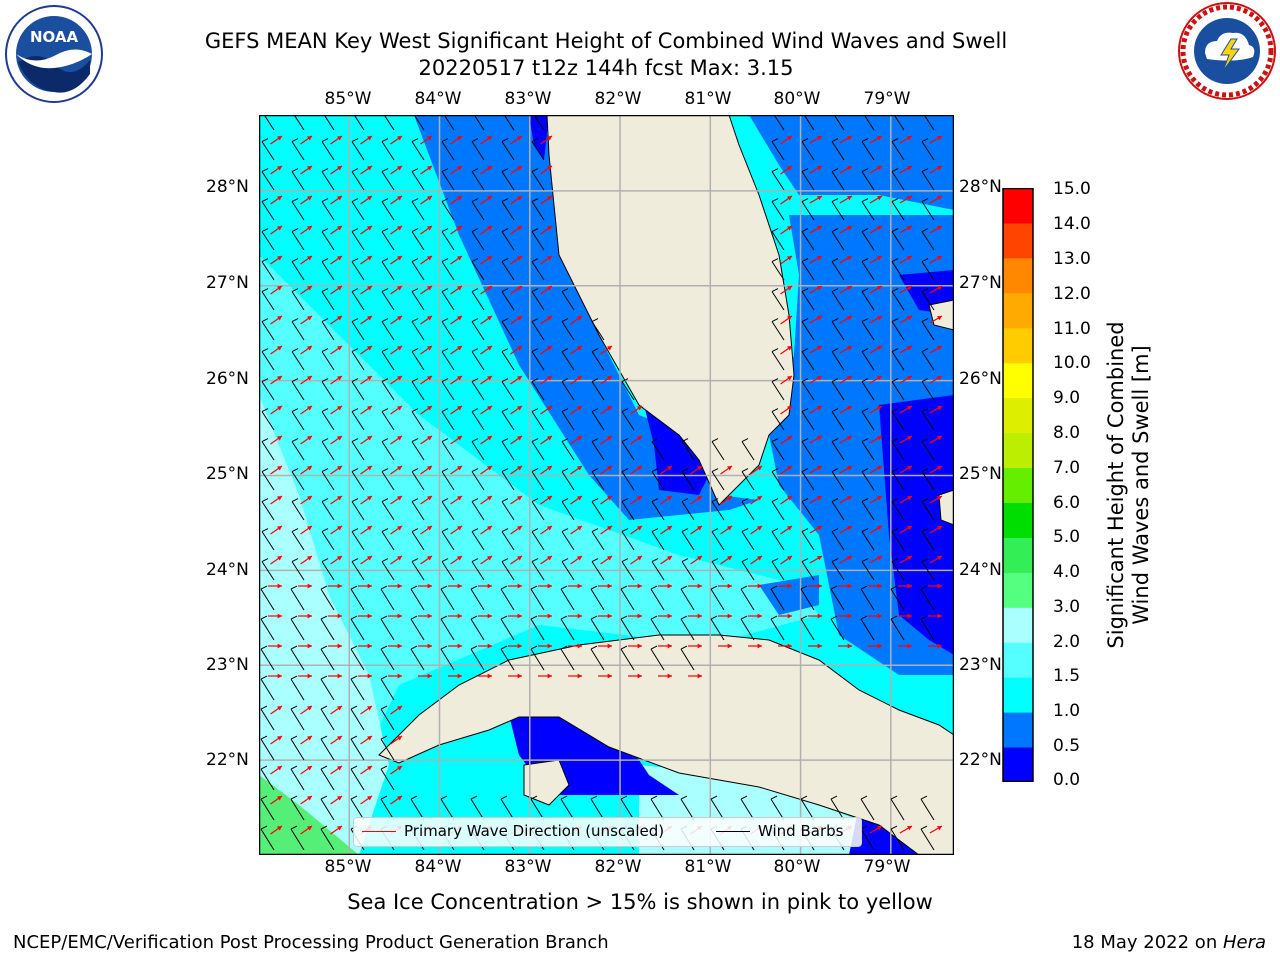 This screenshot has height=960, width=1280. I want to click on wave-direction-line-icon, so click(379, 831).